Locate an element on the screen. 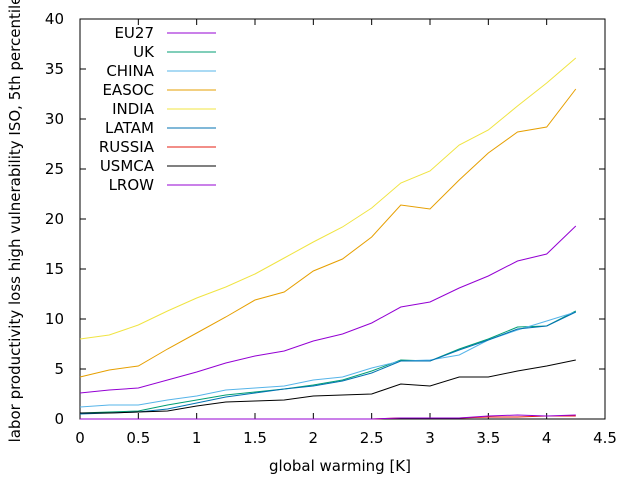  legend-label-easoc: EASOC is located at coordinates (128, 90).